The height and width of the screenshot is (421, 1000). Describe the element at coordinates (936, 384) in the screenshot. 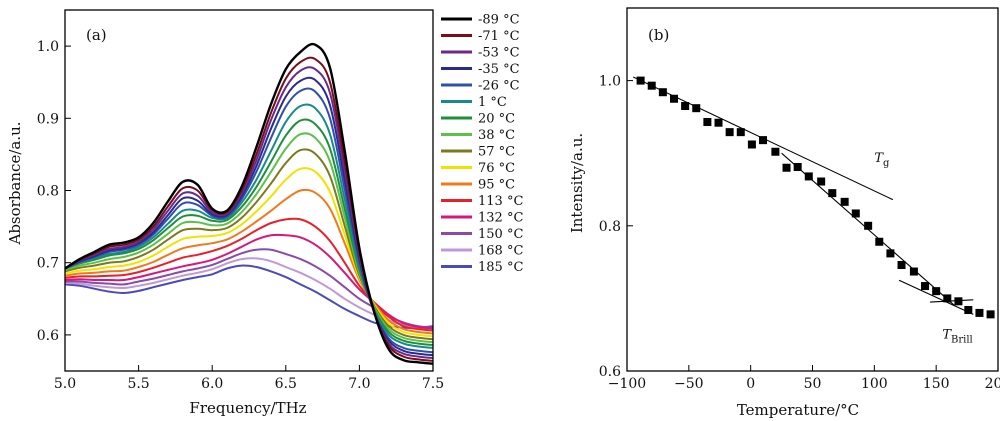

I see `panel-b-xtick-label: 150` at that location.